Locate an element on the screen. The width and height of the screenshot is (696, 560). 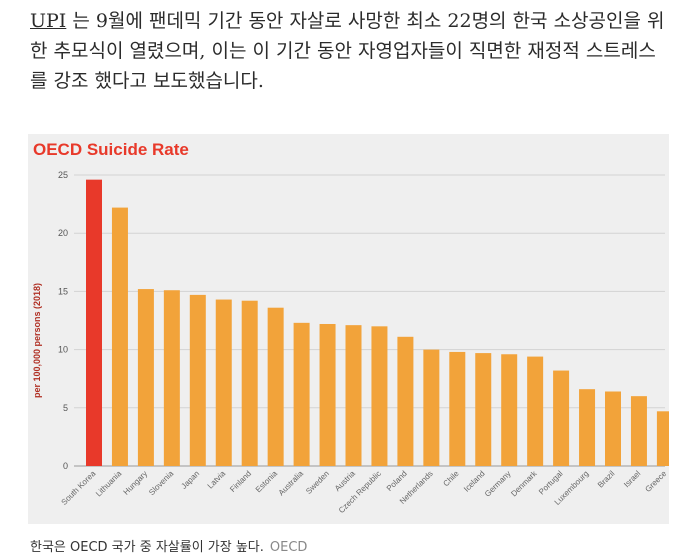
x-tick-label: Chile is located at coordinates (451, 479).